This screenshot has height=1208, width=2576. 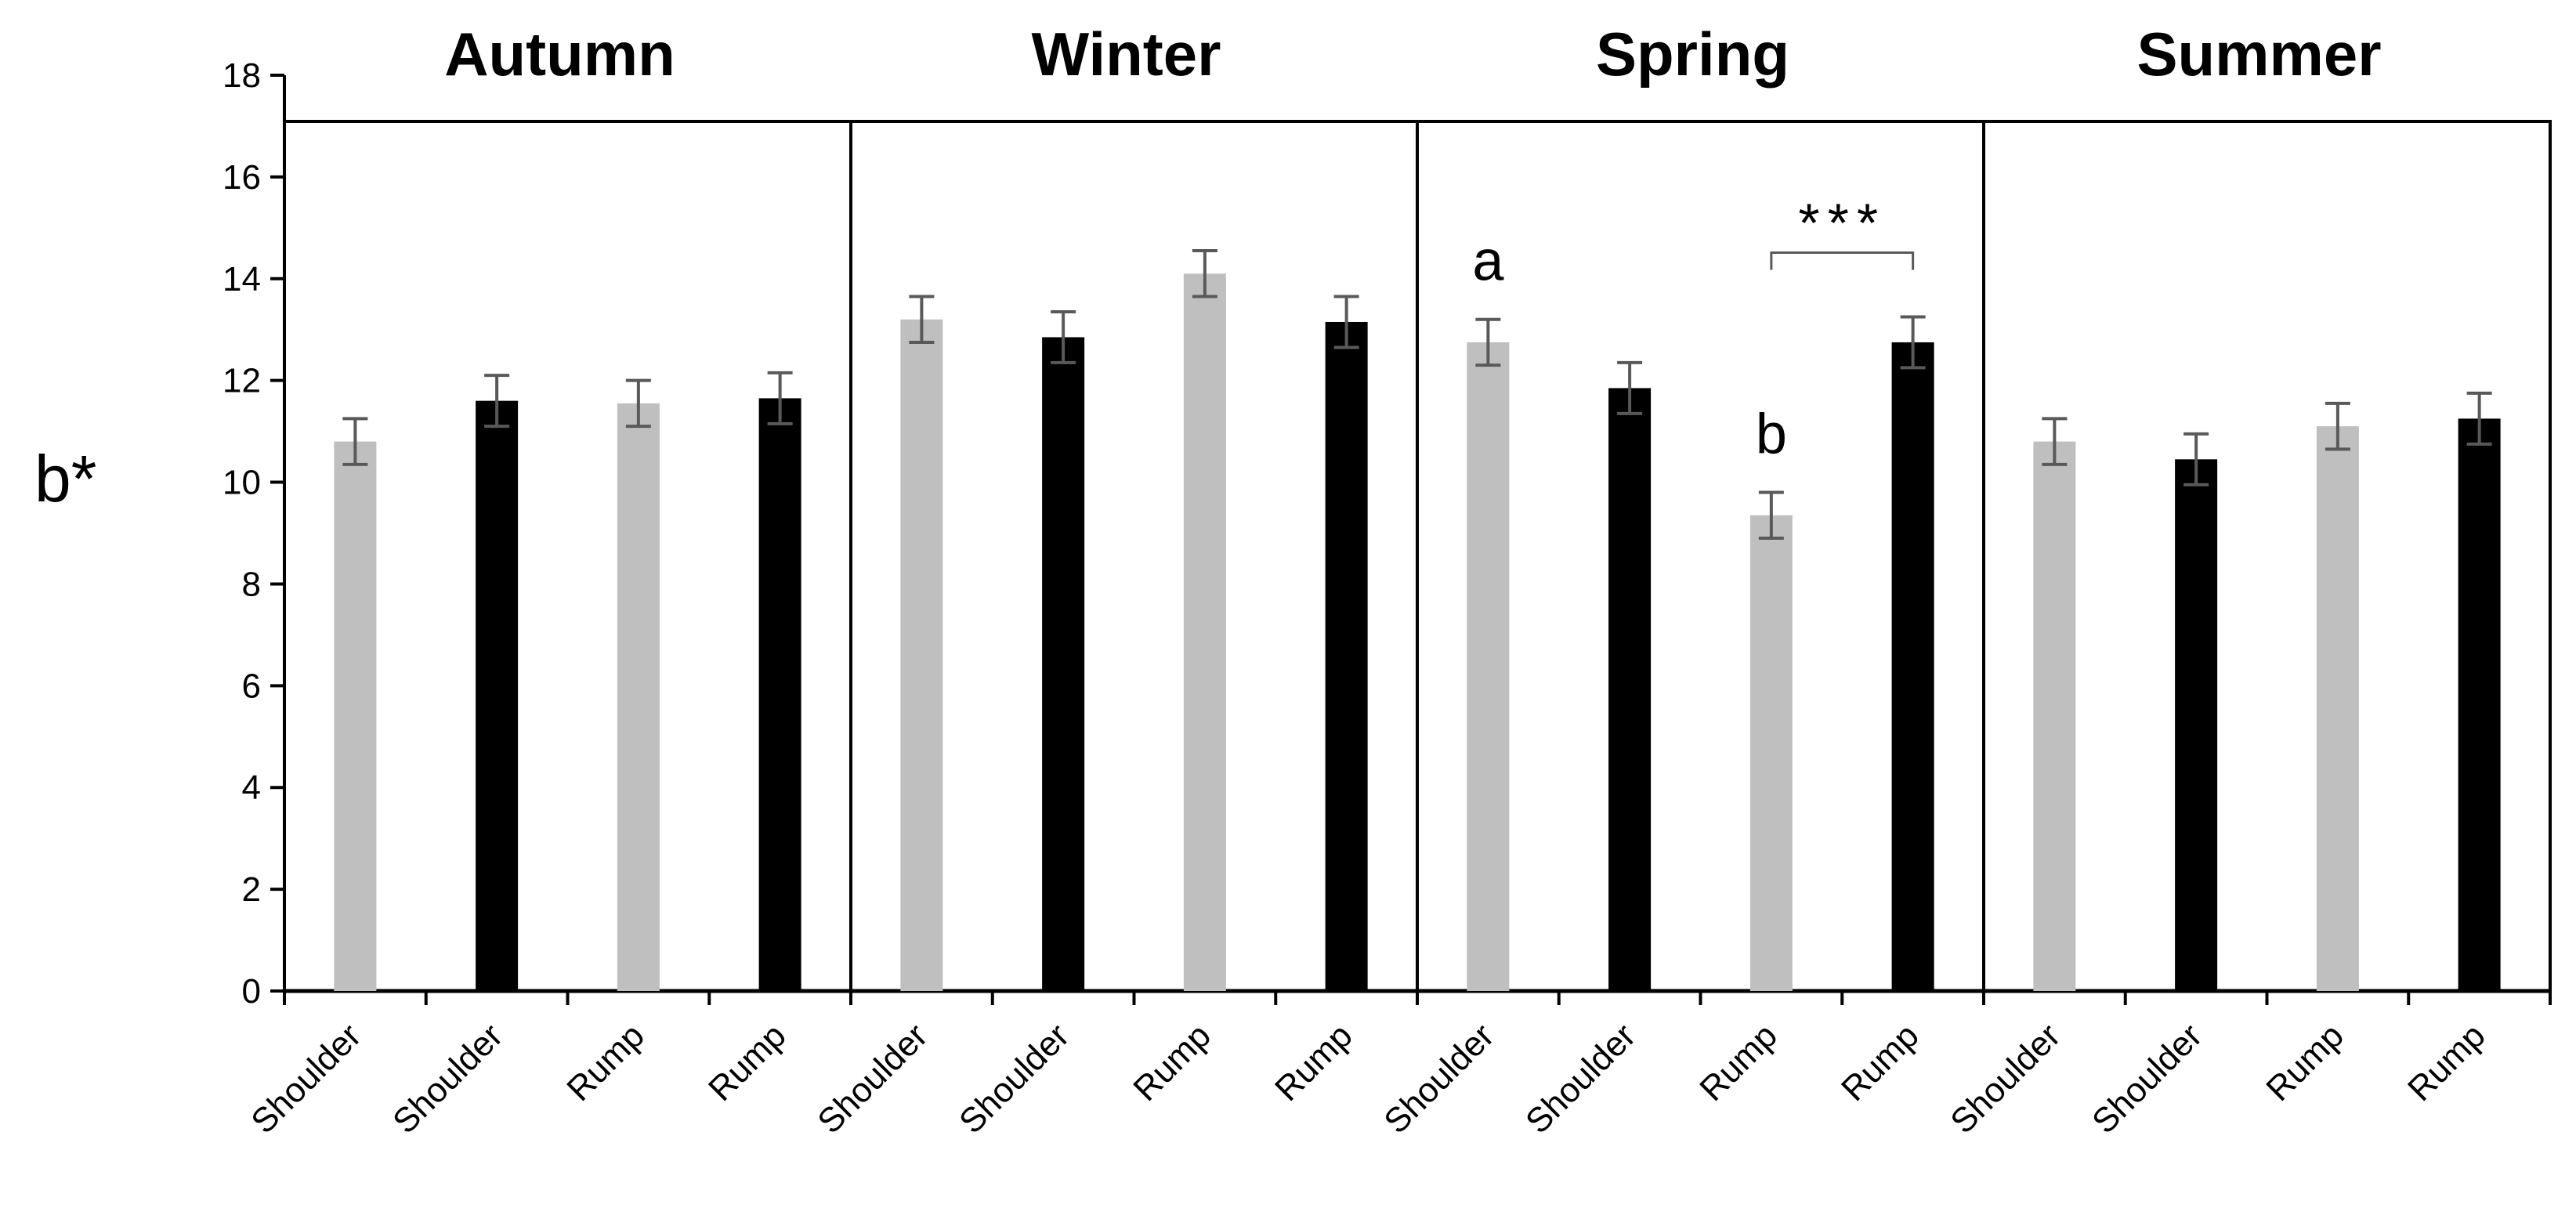 What do you see at coordinates (252, 889) in the screenshot?
I see `y-tick-label: 2` at bounding box center [252, 889].